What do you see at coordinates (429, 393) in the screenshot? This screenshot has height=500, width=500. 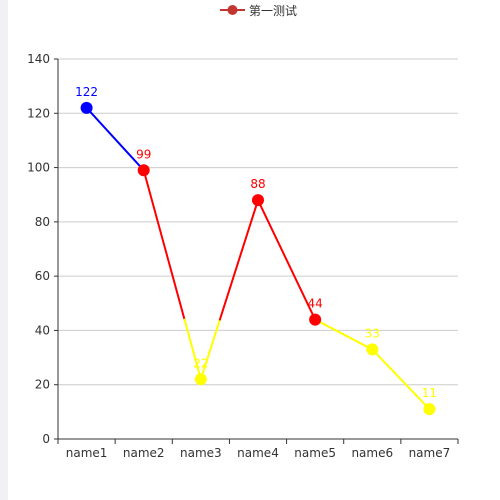 I see `data-label: 11` at bounding box center [429, 393].